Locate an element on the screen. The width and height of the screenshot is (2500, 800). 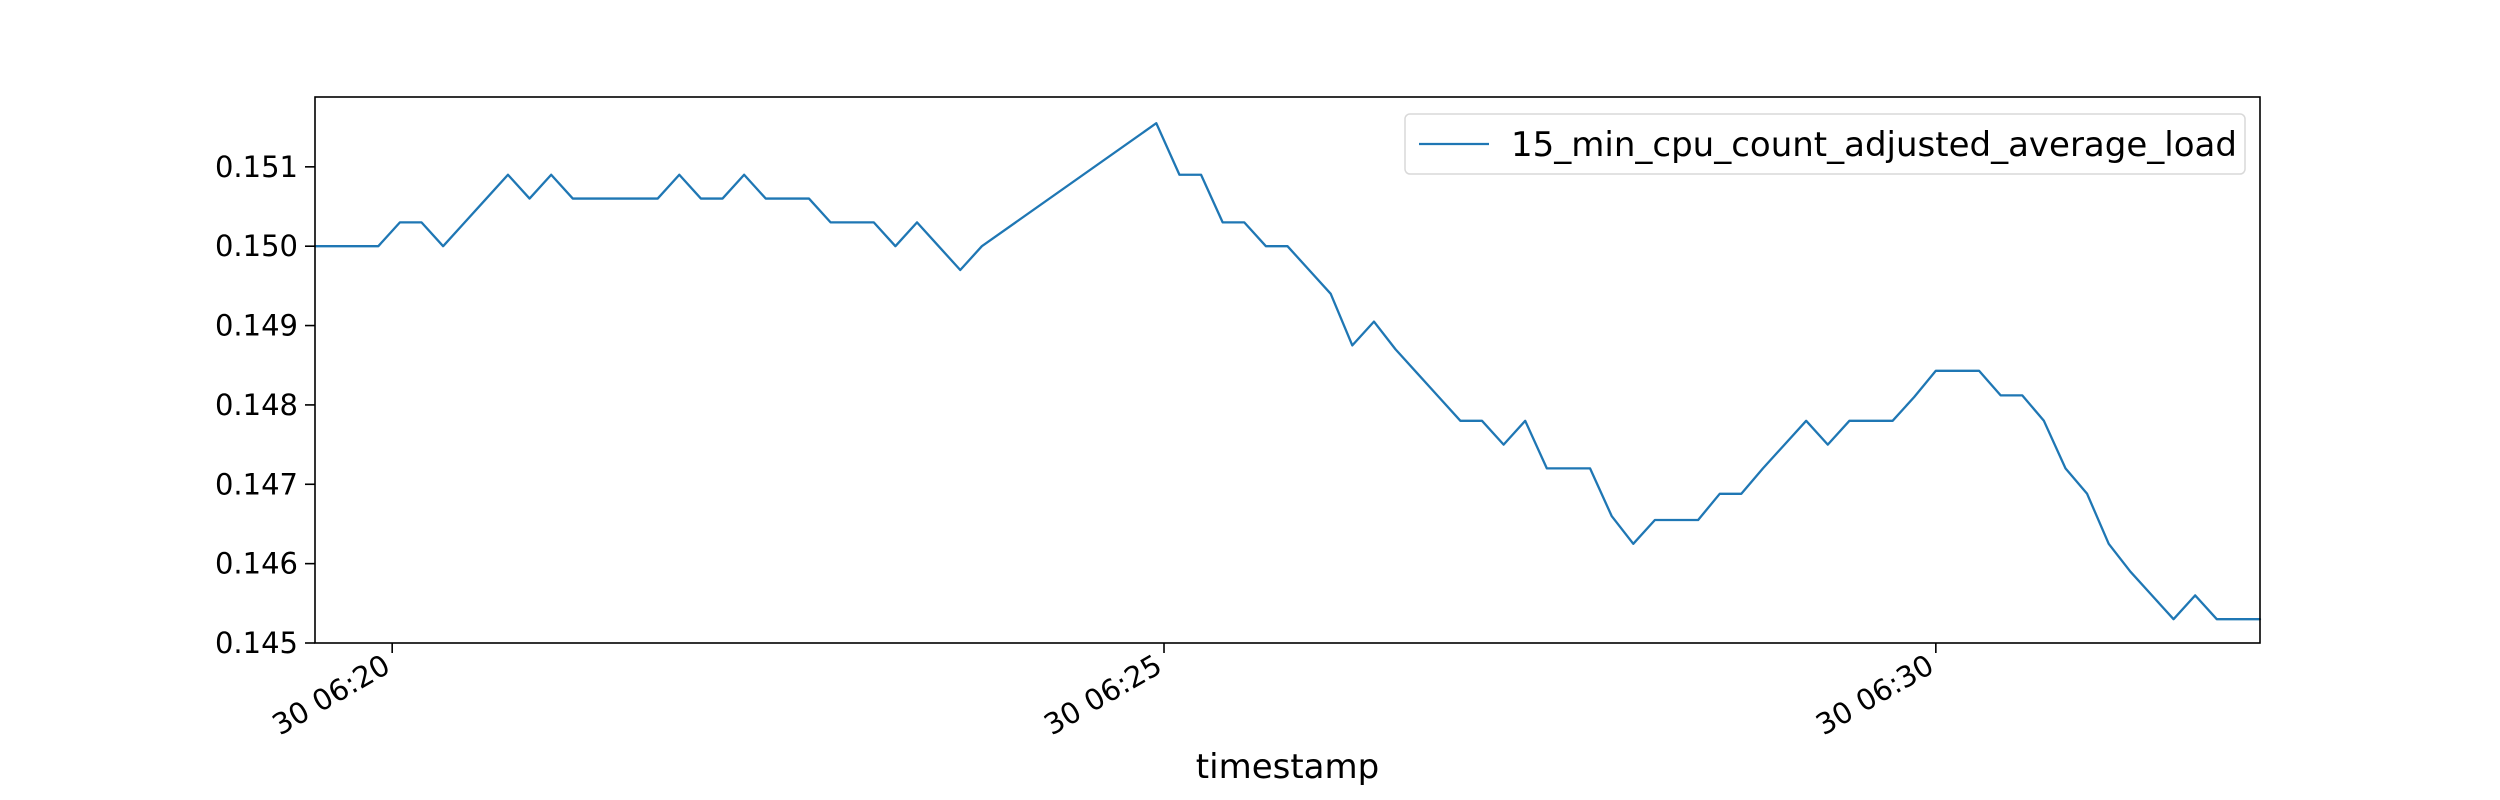
x-tick-label: 30 06:20 is located at coordinates (330, 695).